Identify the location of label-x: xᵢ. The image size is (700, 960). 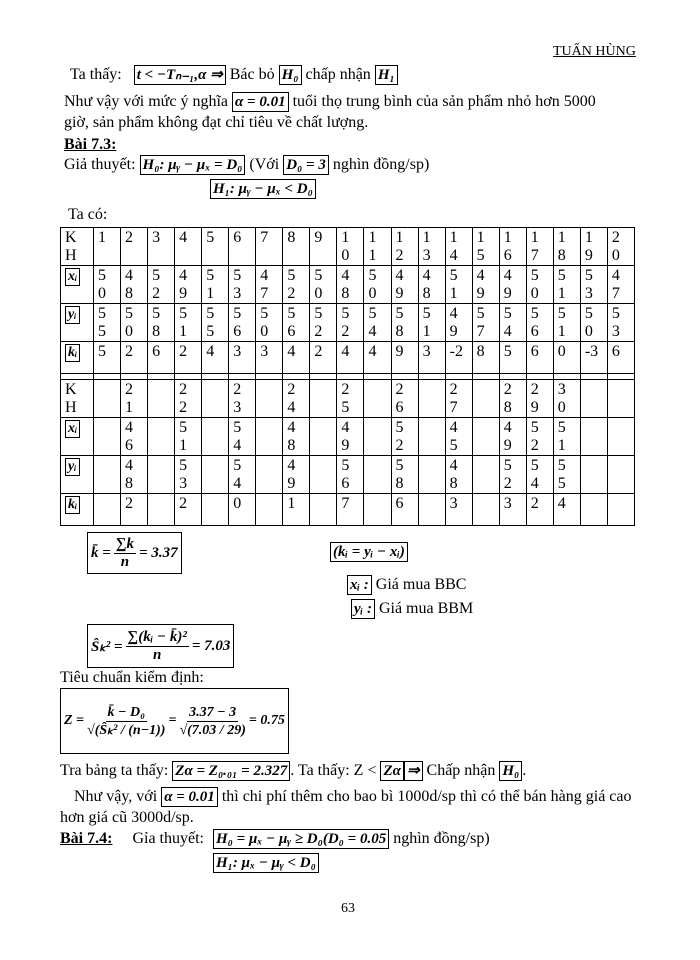
(73, 429).